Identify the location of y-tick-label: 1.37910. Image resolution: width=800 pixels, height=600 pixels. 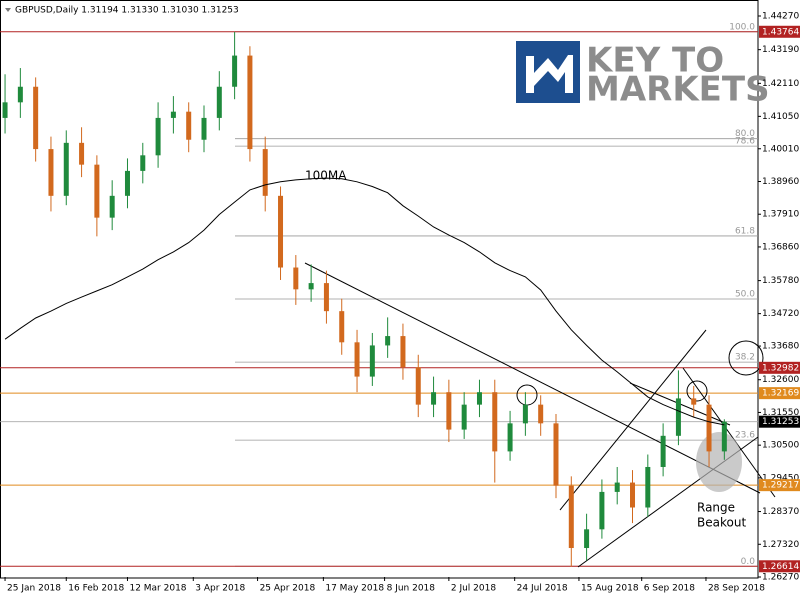
(780, 215).